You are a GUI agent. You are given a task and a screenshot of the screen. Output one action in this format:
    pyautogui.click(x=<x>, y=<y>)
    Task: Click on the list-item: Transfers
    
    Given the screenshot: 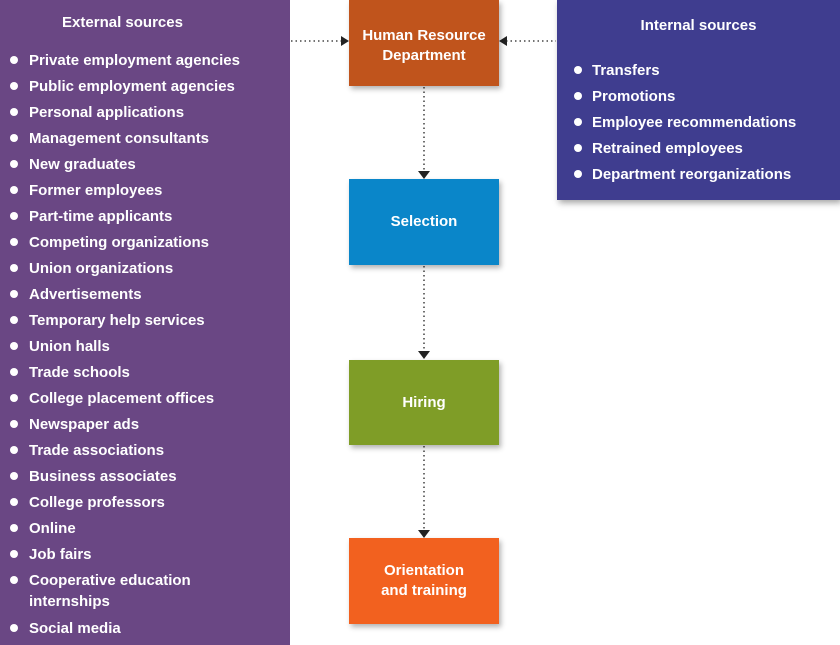 What is the action you would take?
    pyautogui.click(x=694, y=70)
    